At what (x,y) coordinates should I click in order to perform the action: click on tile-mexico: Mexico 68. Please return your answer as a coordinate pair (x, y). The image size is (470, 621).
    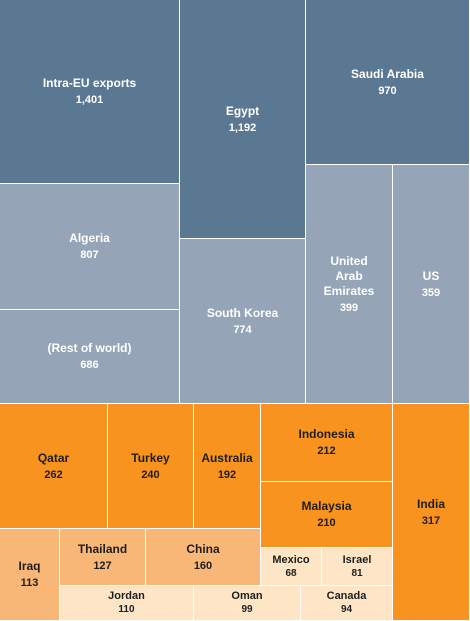
    Looking at the image, I should click on (291, 567).